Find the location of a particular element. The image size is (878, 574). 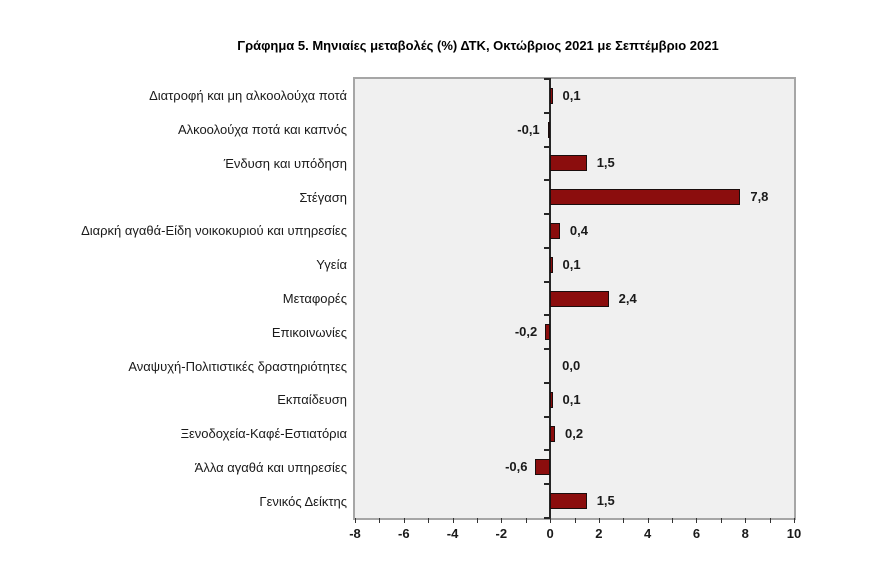

bar-value-label: 7,8 is located at coordinates (759, 197).